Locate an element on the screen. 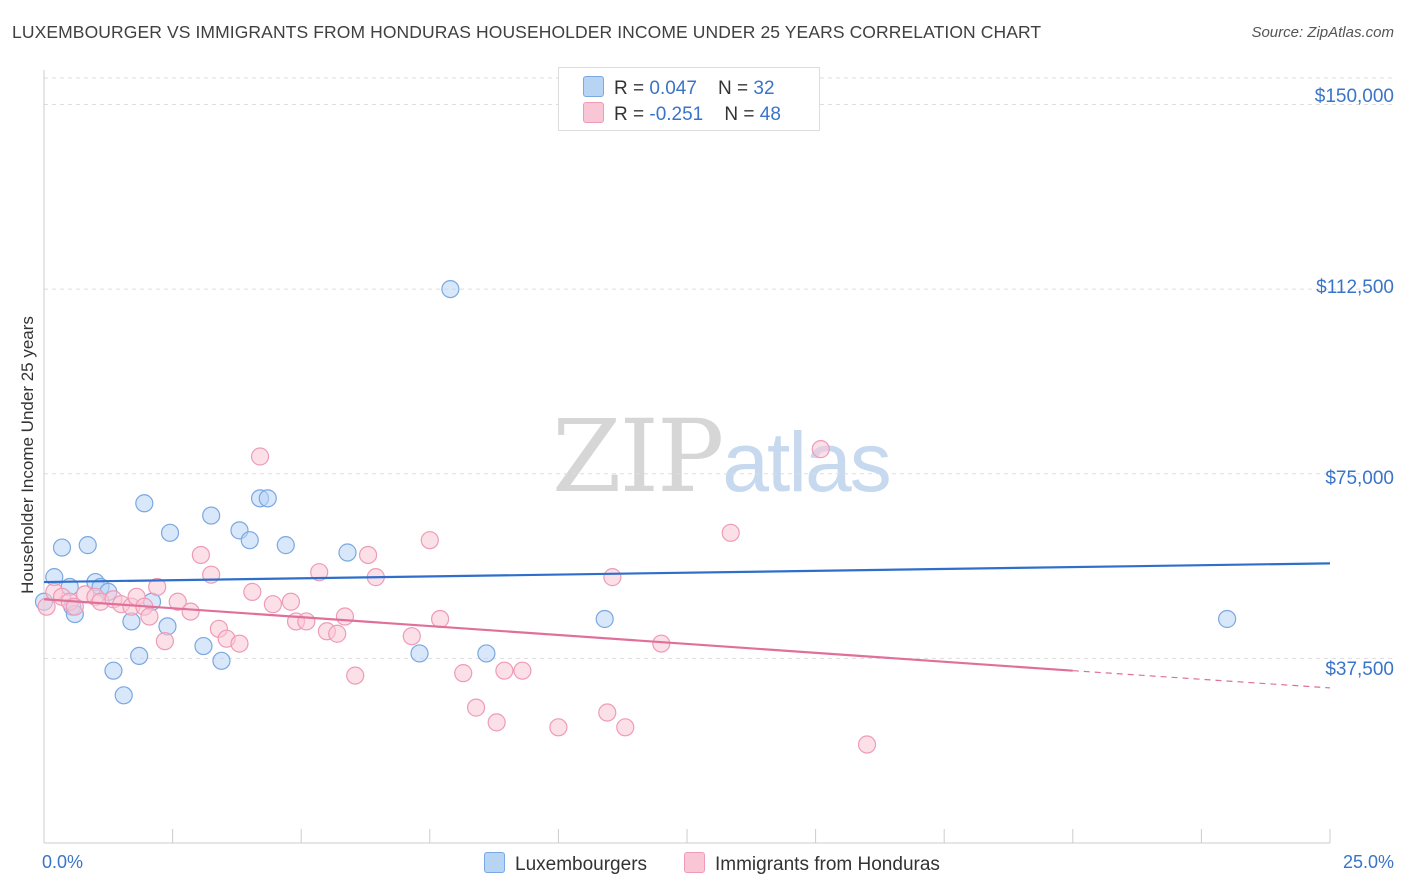 Image resolution: width=1406 pixels, height=892 pixels. legend-n-value: 48 is located at coordinates (770, 114).